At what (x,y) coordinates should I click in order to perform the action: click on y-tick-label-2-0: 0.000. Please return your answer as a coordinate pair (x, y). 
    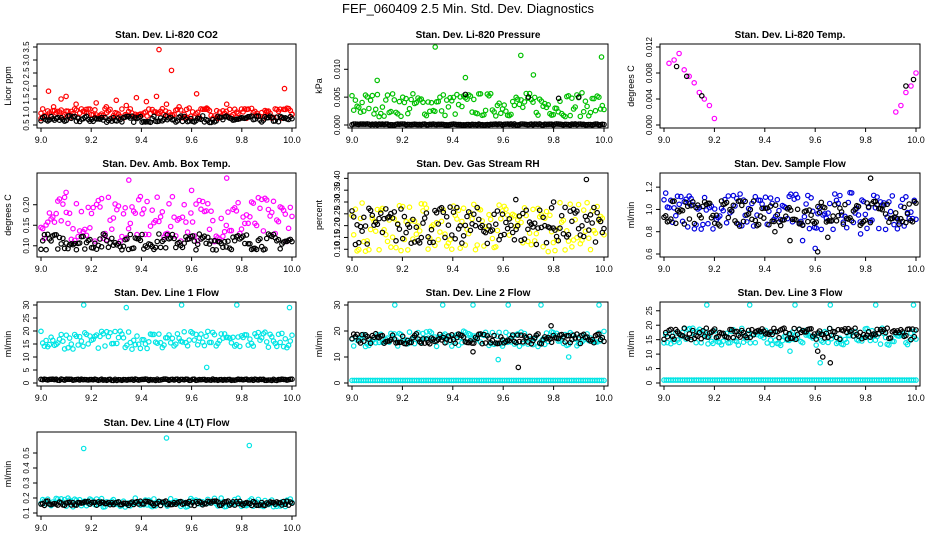
    Looking at the image, I should click on (649, 124).